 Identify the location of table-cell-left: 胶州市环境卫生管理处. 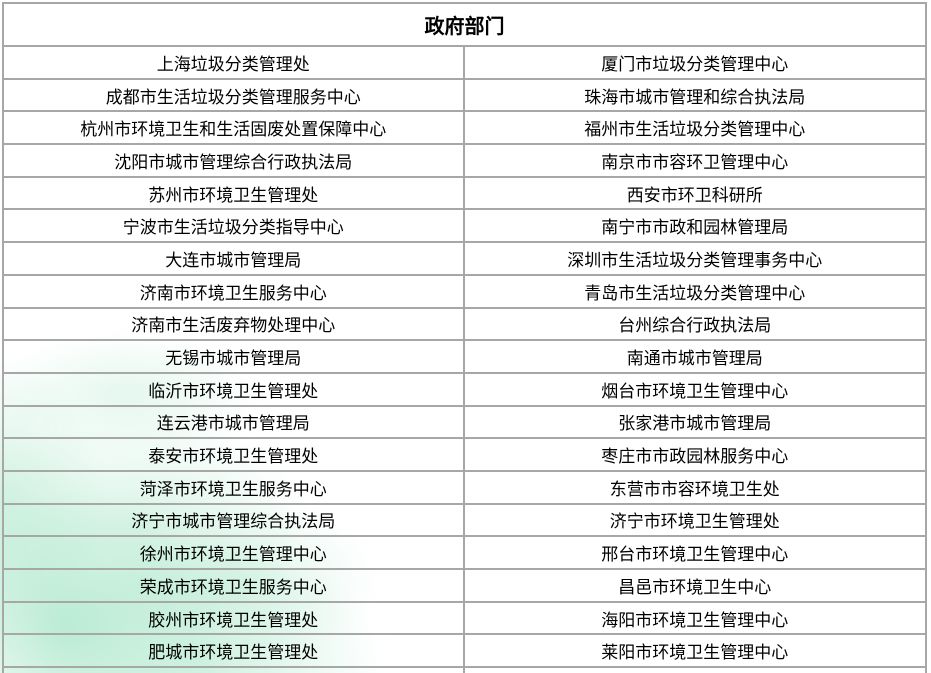
(234, 619).